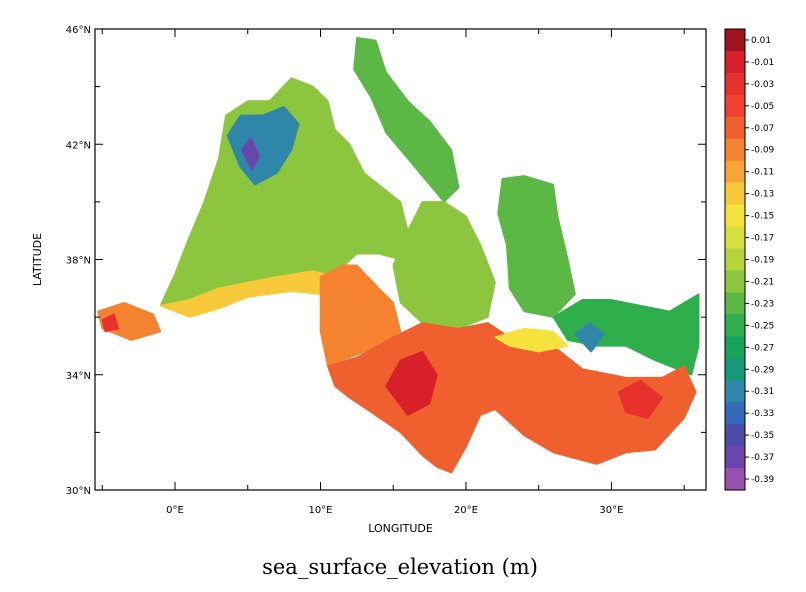 The width and height of the screenshot is (806, 592). I want to click on colorbar-label: -0.17, so click(762, 239).